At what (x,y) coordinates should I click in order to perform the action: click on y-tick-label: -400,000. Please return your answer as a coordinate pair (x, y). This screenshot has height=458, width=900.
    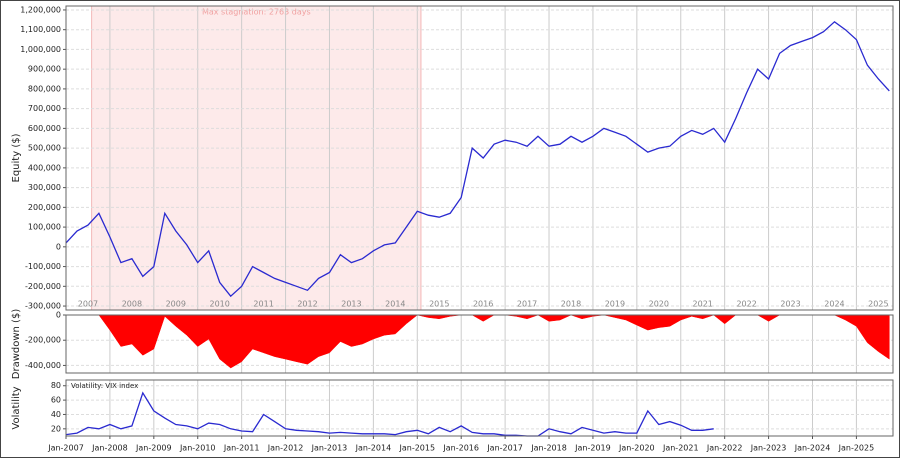
    Looking at the image, I should click on (43, 365).